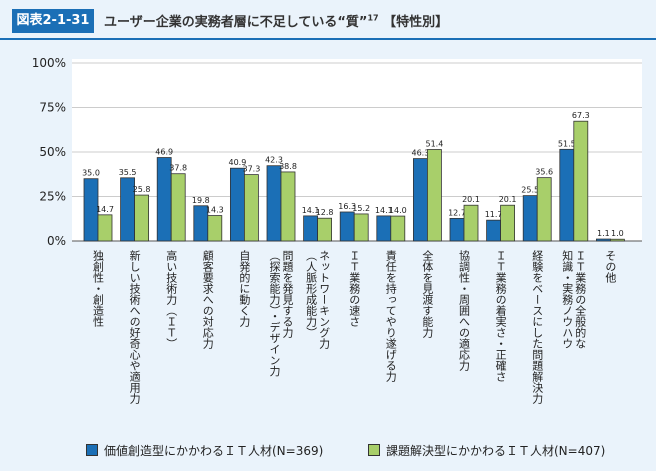 The image size is (656, 471). Describe the element at coordinates (373, 18) in the screenshot. I see `figure-title-footnote: 17` at that location.